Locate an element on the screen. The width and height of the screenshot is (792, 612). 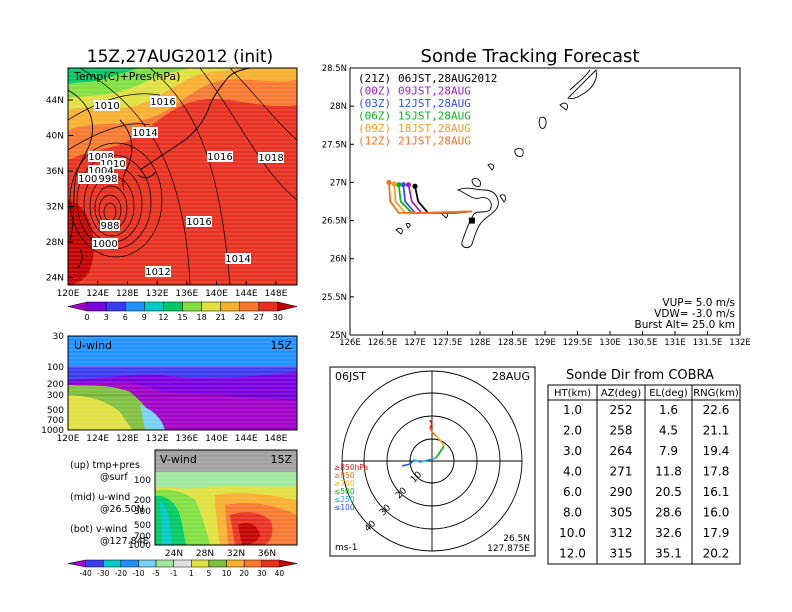
note-line: @surf is located at coordinates (114, 477).